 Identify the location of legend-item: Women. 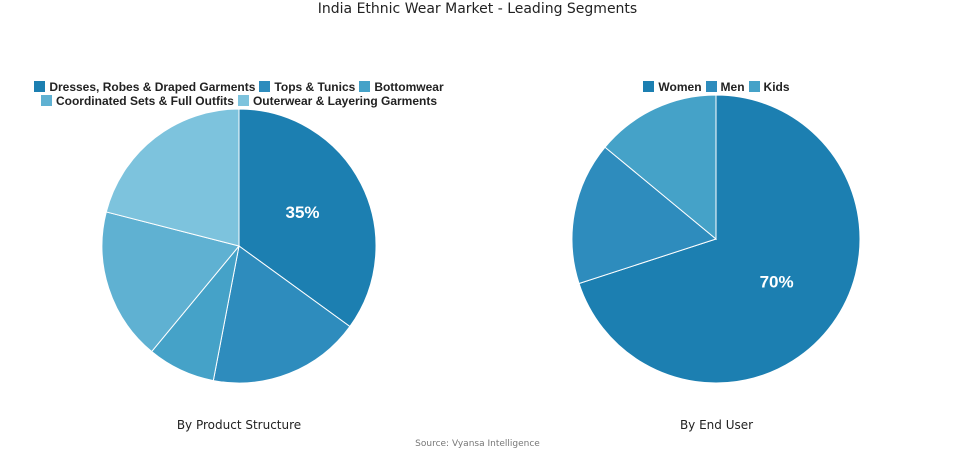
(672, 87).